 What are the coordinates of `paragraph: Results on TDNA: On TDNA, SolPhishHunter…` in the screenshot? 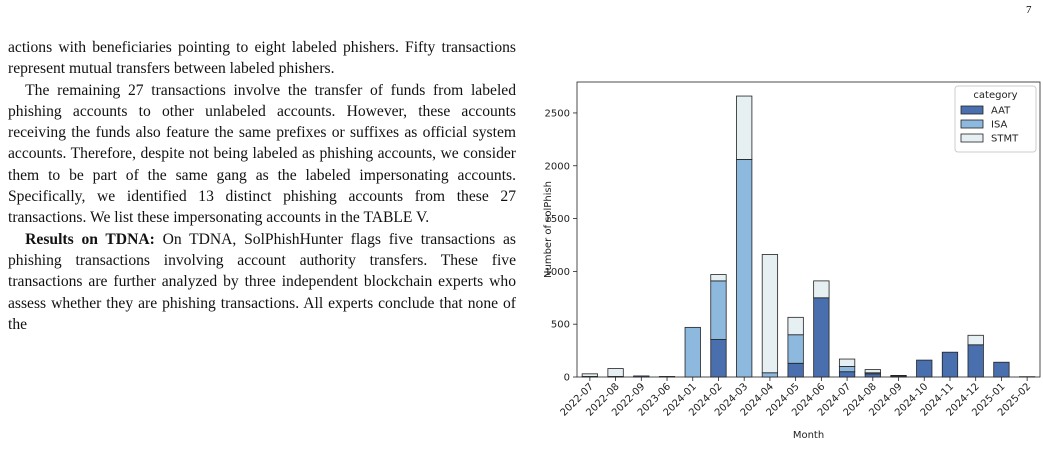 It's located at (262, 282).